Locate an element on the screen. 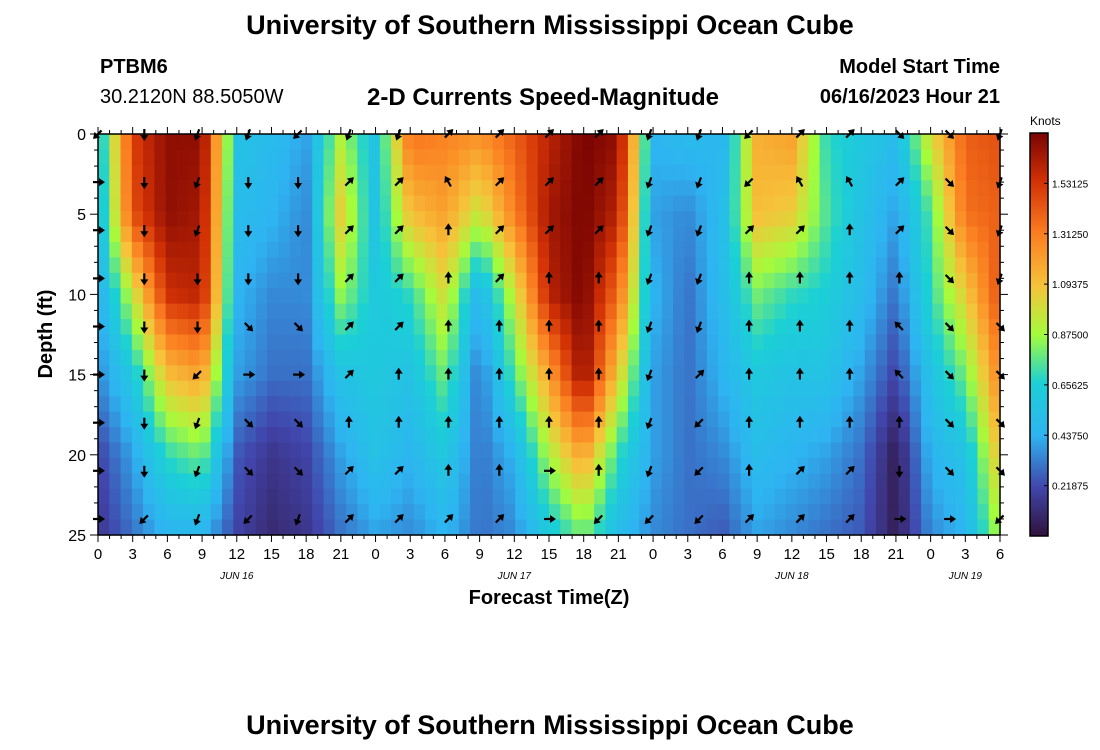  x-tick-label: 21 is located at coordinates (896, 554).